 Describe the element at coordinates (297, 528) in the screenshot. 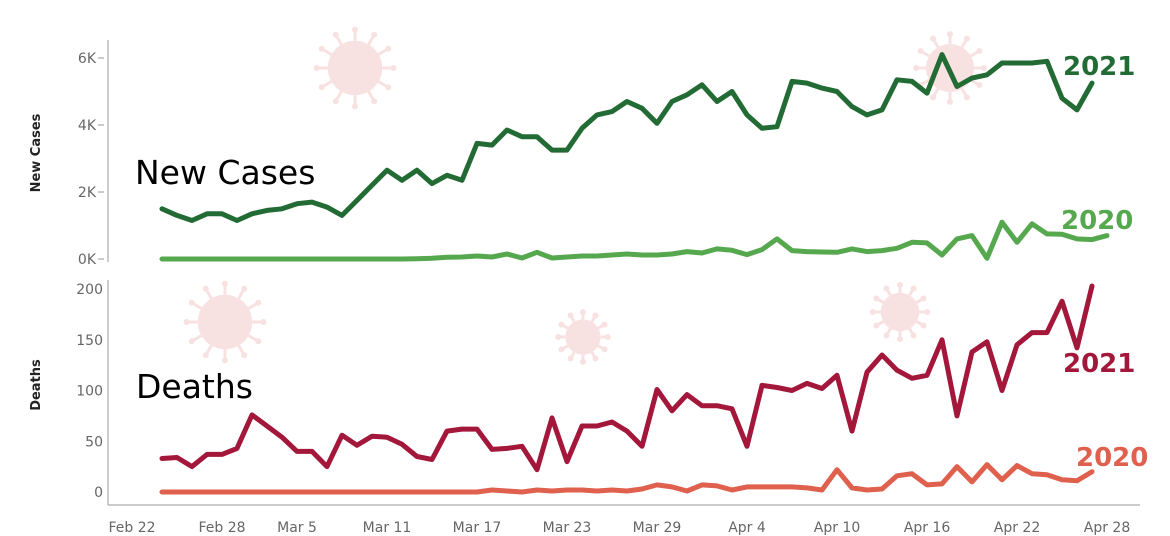

I see `x-tick-label: Mar 5` at that location.